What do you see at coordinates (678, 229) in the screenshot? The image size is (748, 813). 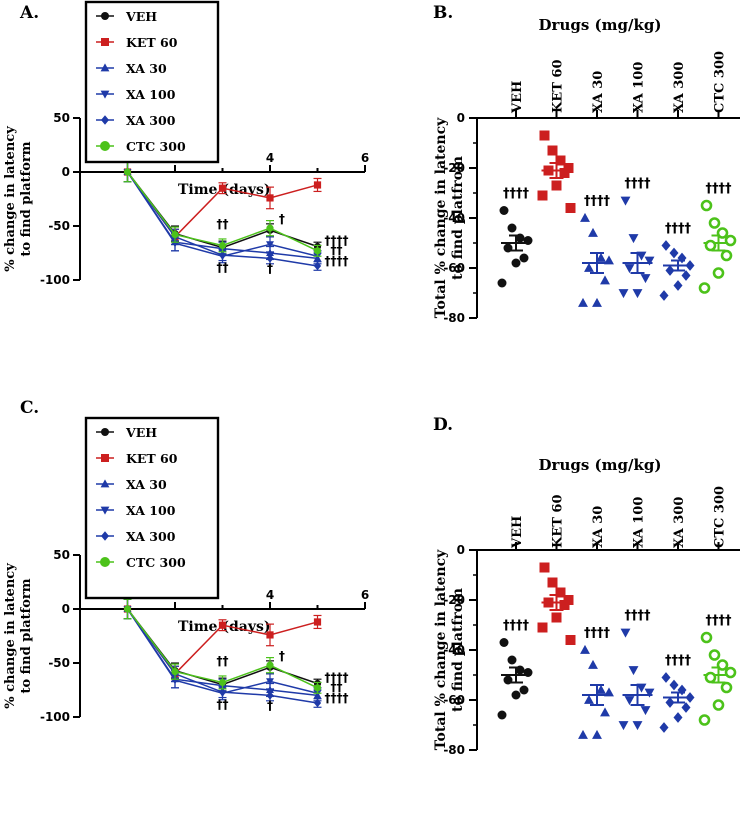 I see `panel-b-annotation: ††††` at bounding box center [678, 229].